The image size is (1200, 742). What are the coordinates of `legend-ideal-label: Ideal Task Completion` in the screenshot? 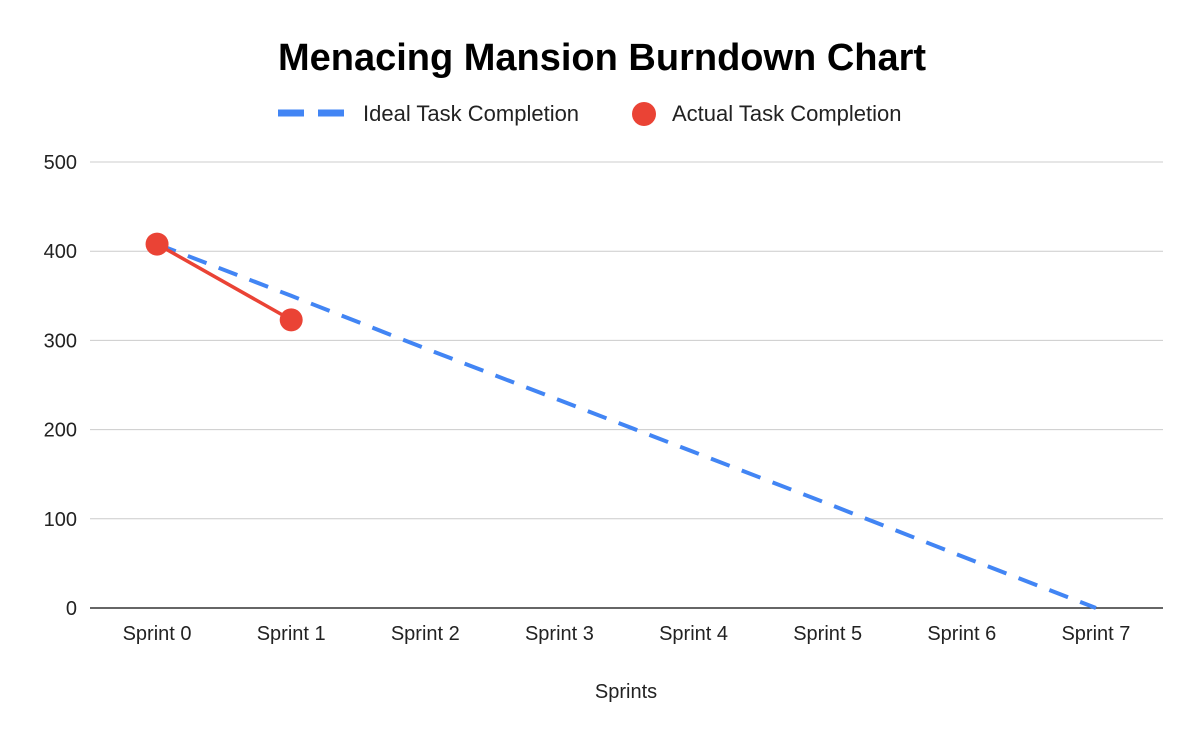 It's located at (471, 113).